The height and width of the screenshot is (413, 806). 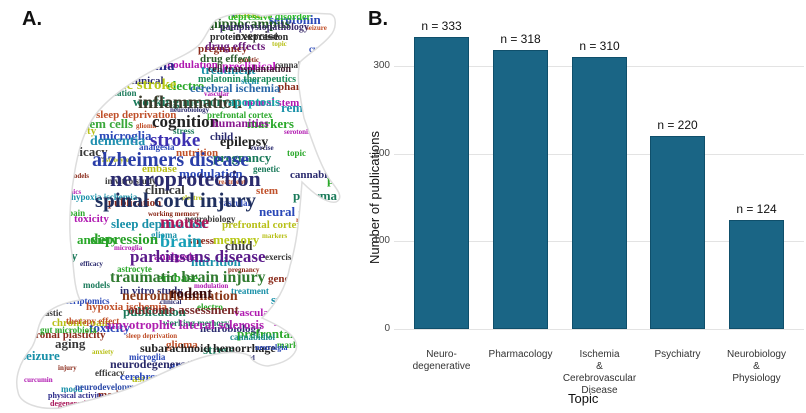 I want to click on svg-text: neuroplastic, so click(x=337, y=91).